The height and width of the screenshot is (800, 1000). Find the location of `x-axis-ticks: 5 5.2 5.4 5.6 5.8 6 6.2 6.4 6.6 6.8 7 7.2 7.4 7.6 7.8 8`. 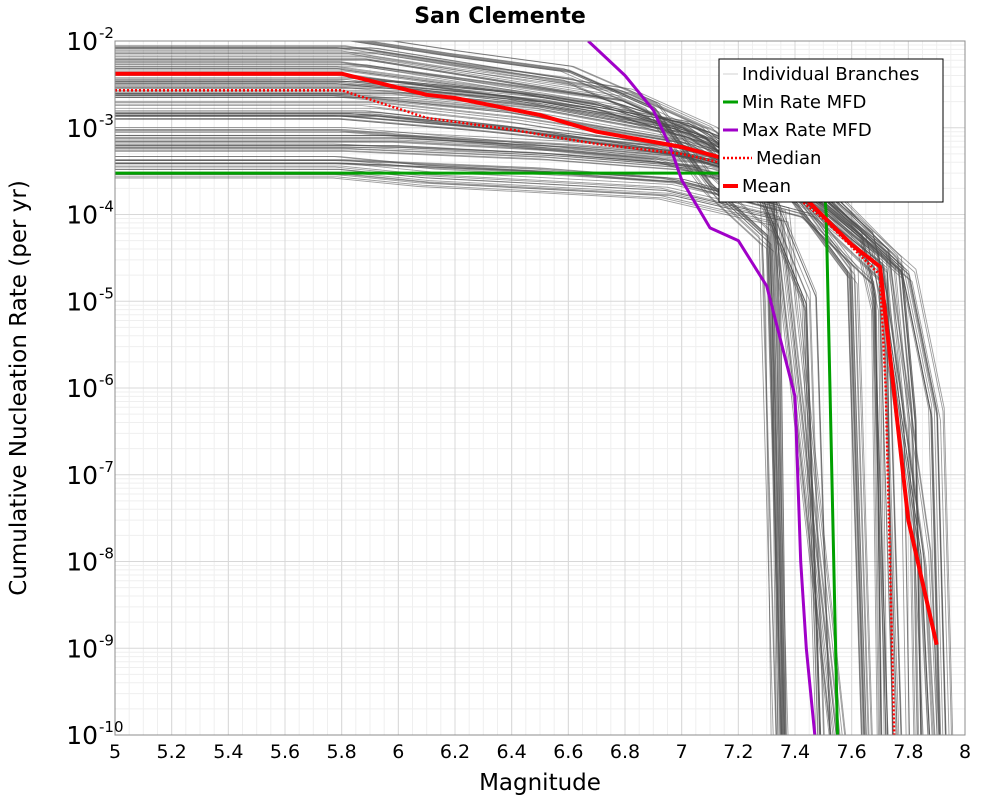

x-axis-ticks: 5 5.2 5.4 5.6 5.8 6 6.2 6.4 6.6 6.8 7 7.2 7.4 7.6 7.8 8 is located at coordinates (540, 752).